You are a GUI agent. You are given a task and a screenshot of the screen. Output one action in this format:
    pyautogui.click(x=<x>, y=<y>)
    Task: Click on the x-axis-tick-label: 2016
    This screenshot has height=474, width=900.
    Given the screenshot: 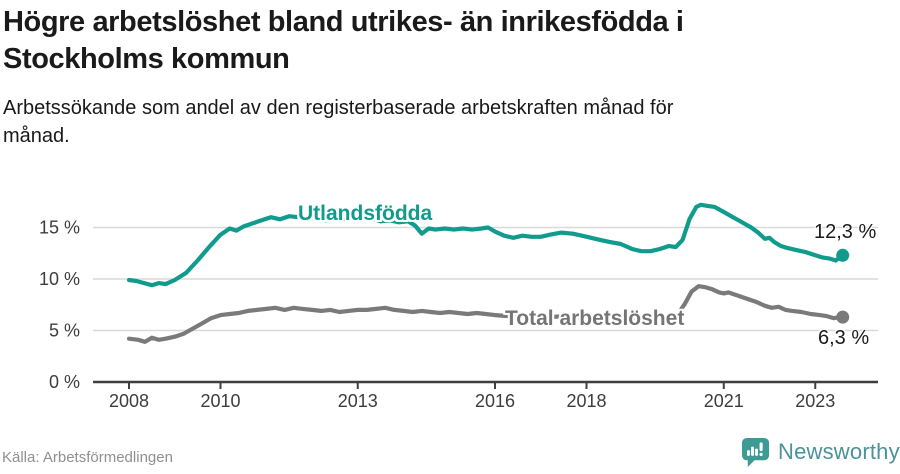 What is the action you would take?
    pyautogui.click(x=495, y=401)
    